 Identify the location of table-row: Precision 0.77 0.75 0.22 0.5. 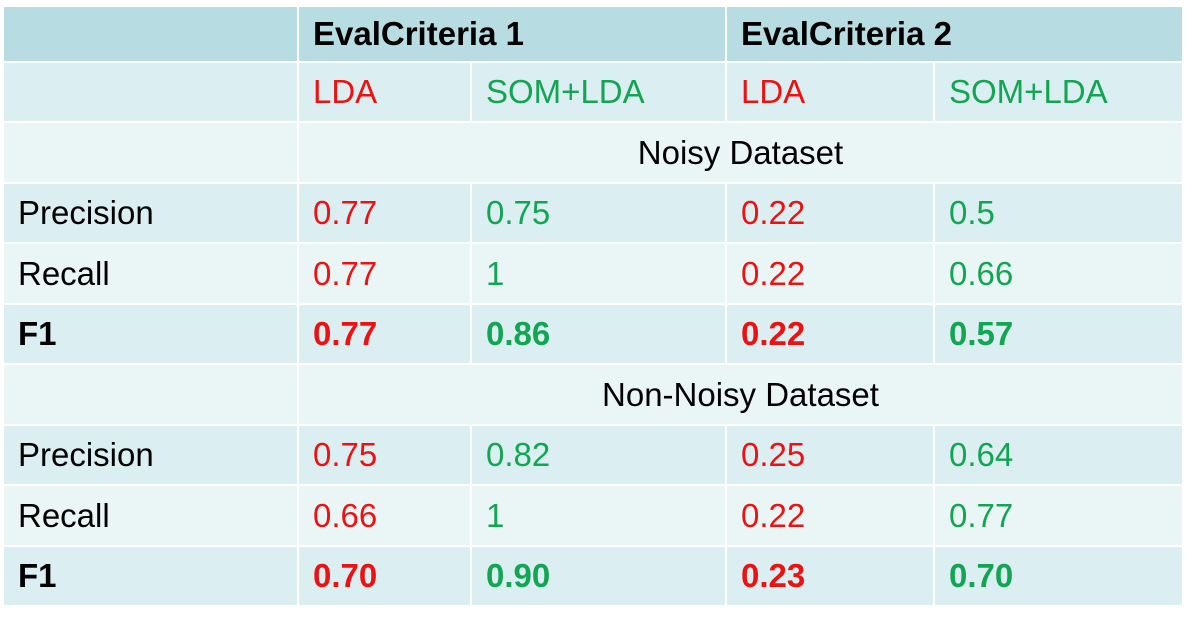
(593, 213).